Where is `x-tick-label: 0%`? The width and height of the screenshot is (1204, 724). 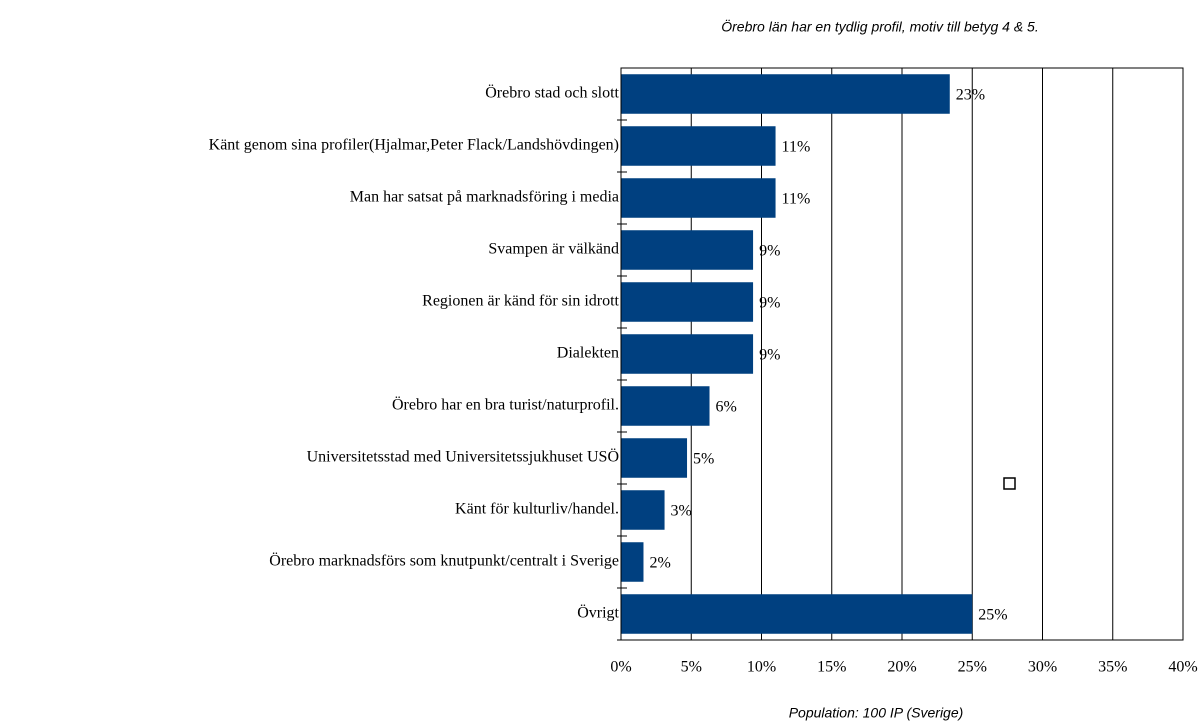 x-tick-label: 0% is located at coordinates (620, 667).